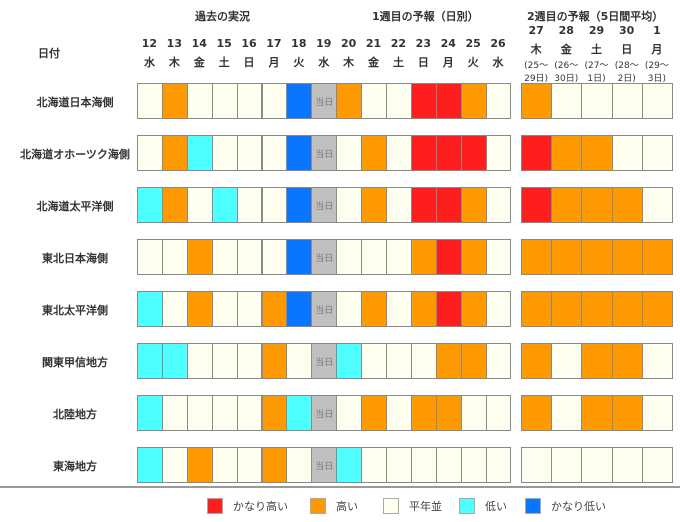  I want to click on day-number: 19, so click(324, 43).